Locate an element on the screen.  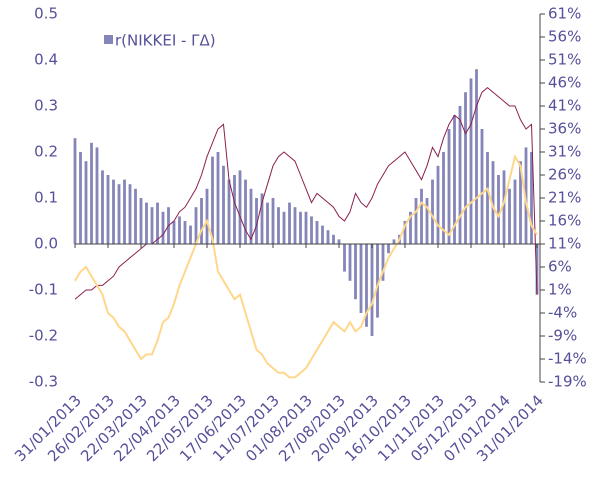
y2-tick-label: -19% is located at coordinates (567, 382).